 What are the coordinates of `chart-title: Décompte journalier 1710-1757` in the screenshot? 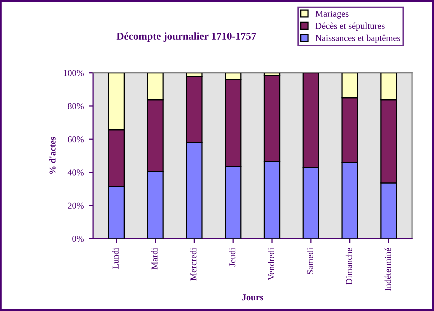 It's located at (186, 37).